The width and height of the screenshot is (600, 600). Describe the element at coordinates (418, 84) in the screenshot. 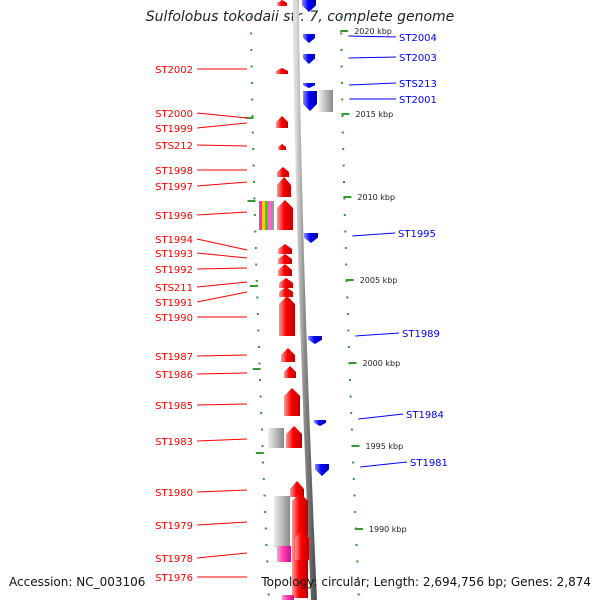

I see `gene-label-reverse: STS213` at that location.